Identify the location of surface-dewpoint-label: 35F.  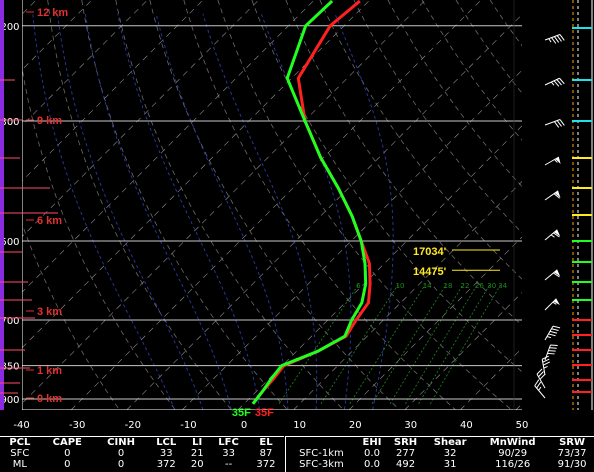
(241, 413).